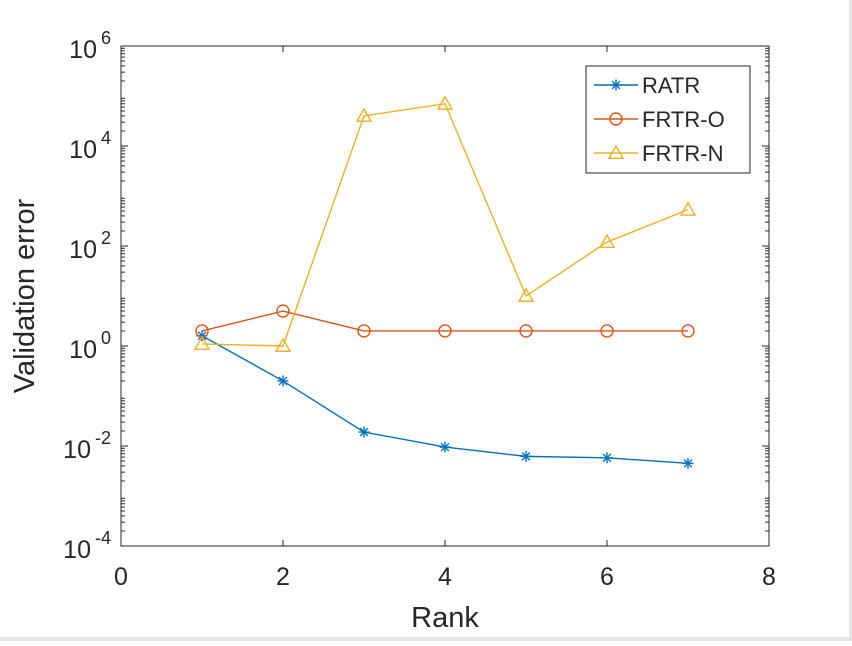 The height and width of the screenshot is (646, 852). I want to click on y-tick-exponent: -2, so click(103, 438).